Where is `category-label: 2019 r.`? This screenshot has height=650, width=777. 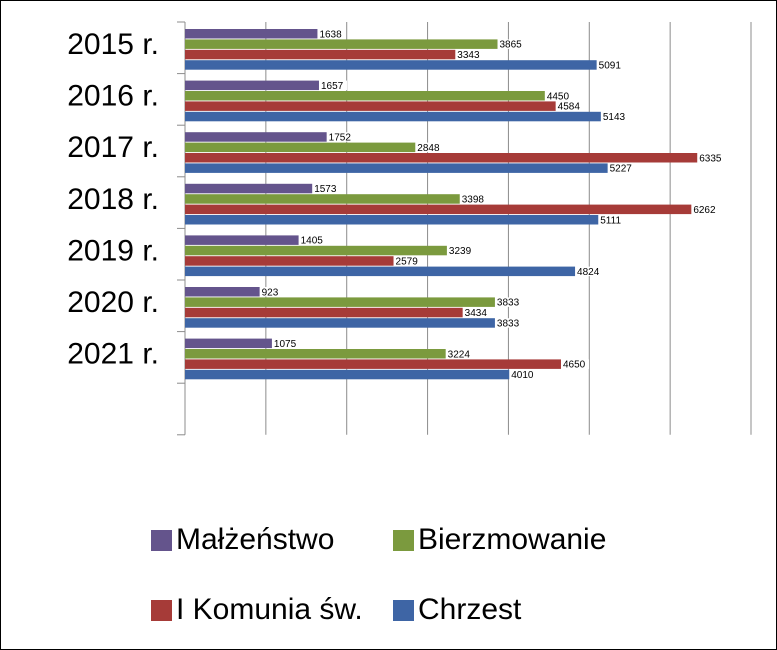 category-label: 2019 r. is located at coordinates (113, 250).